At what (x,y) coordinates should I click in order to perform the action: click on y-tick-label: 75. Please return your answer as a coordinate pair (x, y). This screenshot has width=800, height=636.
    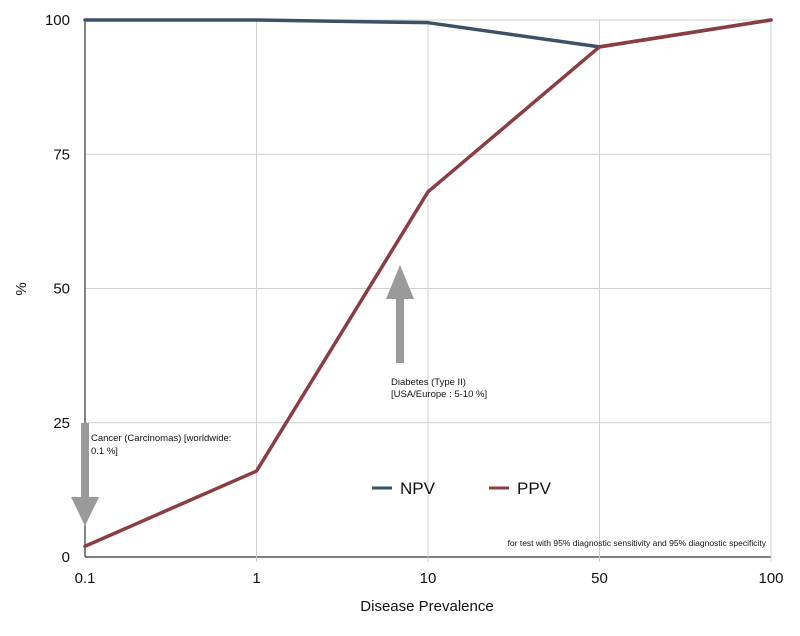
    Looking at the image, I should click on (61, 154).